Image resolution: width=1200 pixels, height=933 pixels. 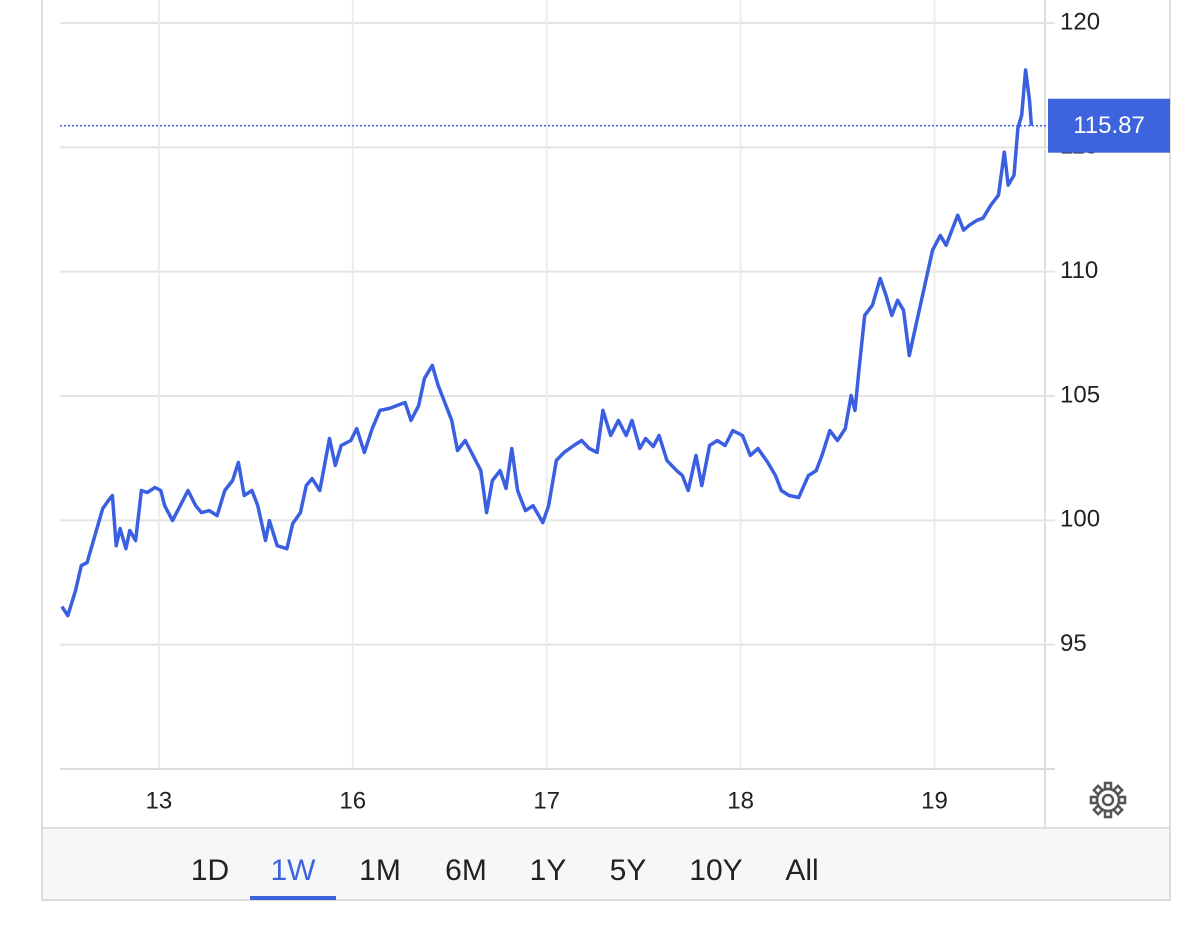 What do you see at coordinates (294, 870) in the screenshot?
I see `range-tab: 1W` at bounding box center [294, 870].